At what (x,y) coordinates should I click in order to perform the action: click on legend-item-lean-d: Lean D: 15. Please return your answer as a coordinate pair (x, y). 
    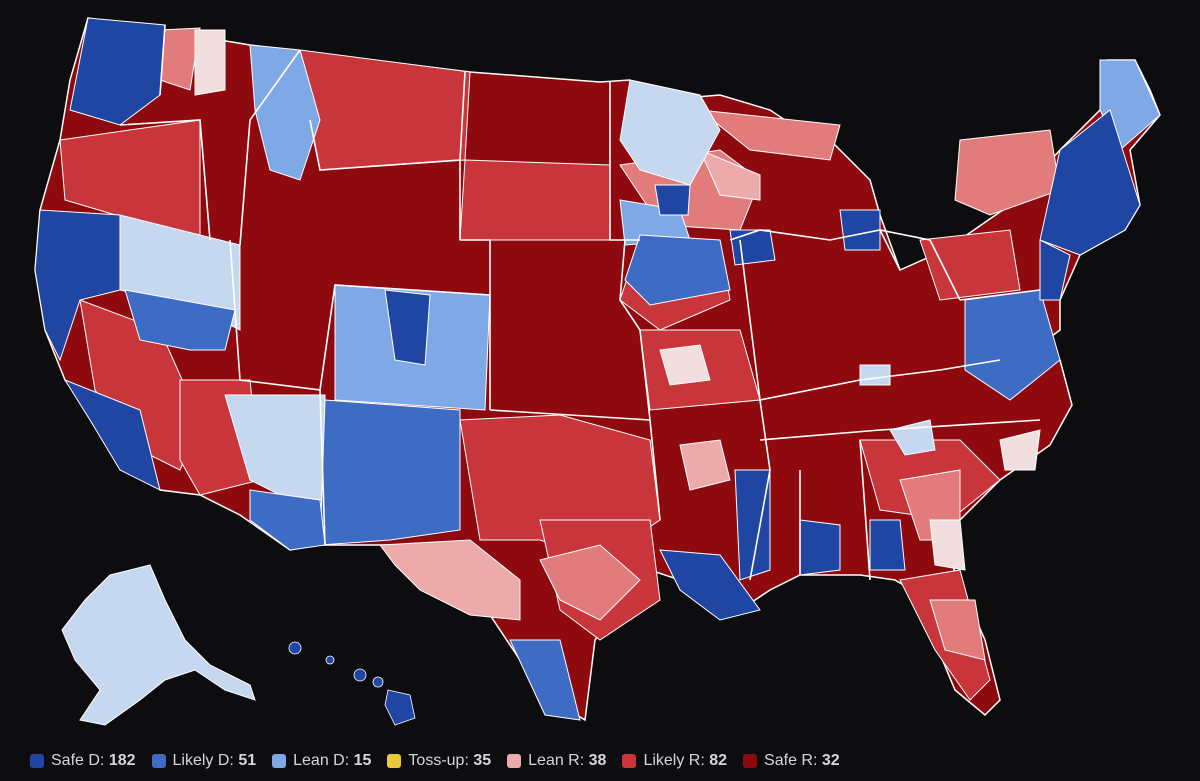
    Looking at the image, I should click on (321, 761).